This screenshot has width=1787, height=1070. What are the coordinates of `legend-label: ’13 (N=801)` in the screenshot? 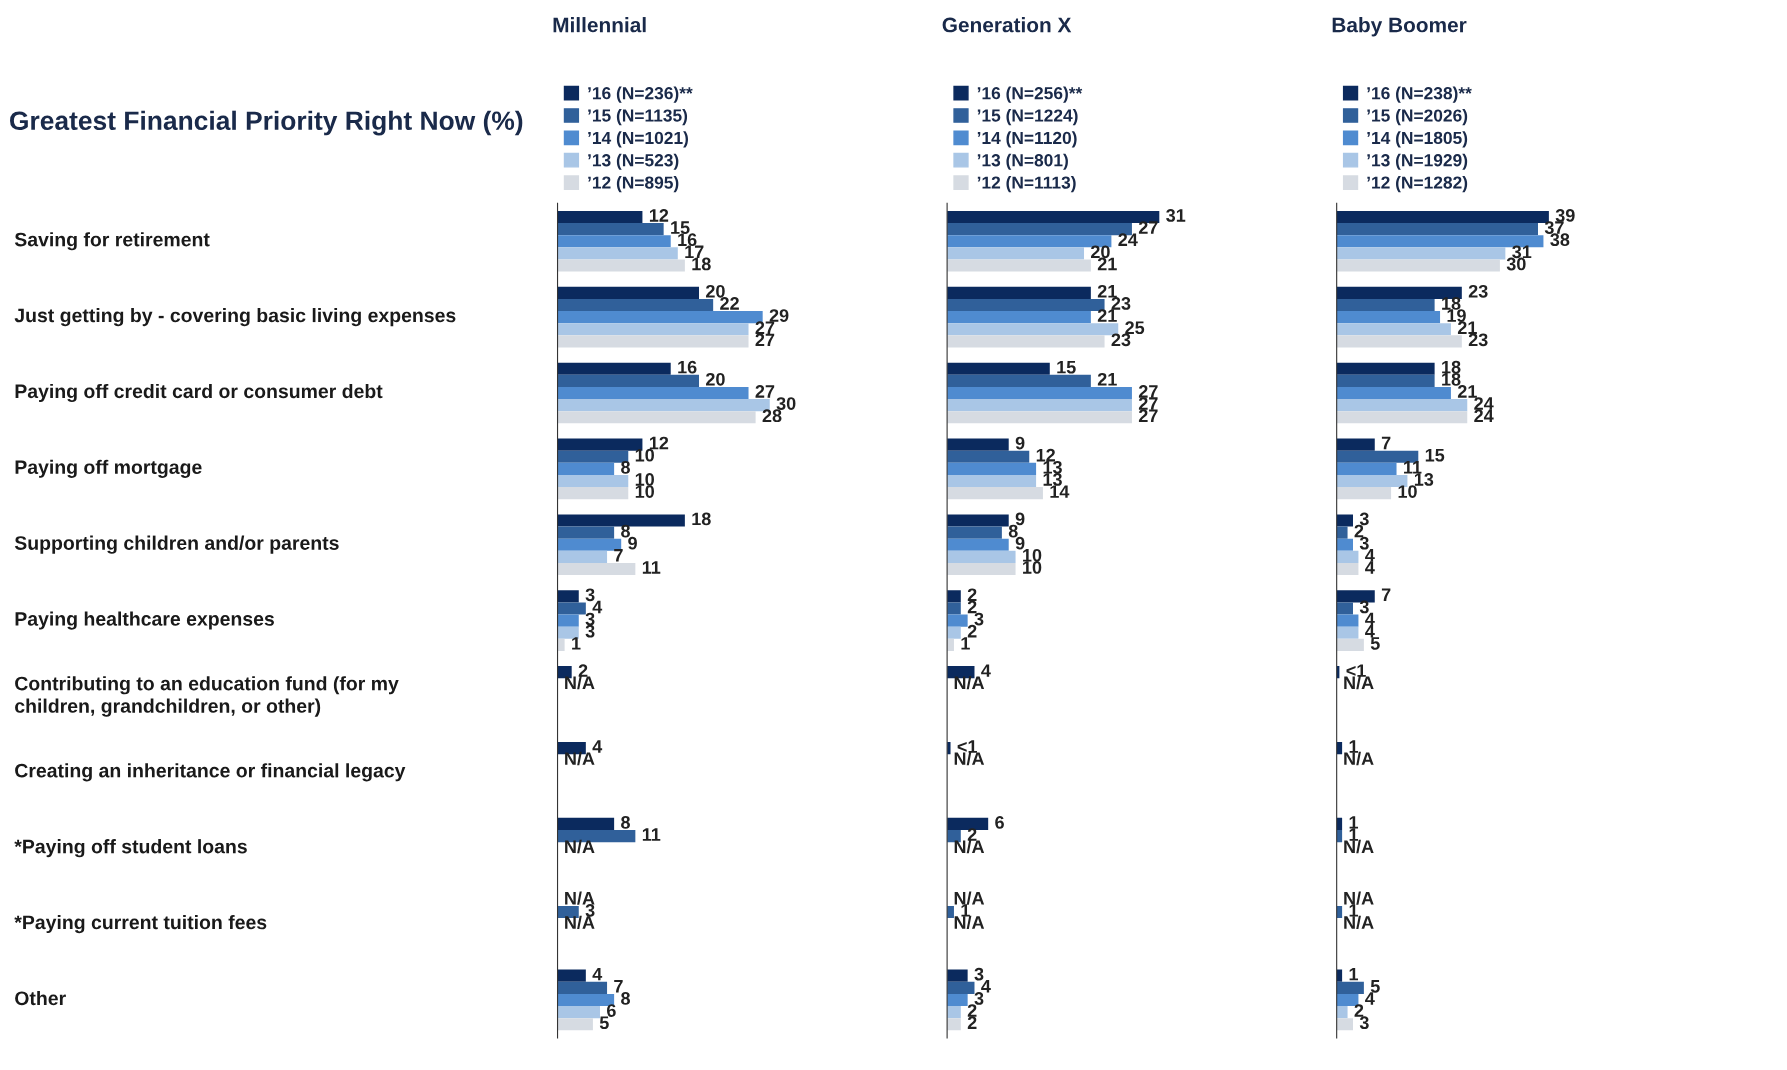 It's located at (1022, 161).